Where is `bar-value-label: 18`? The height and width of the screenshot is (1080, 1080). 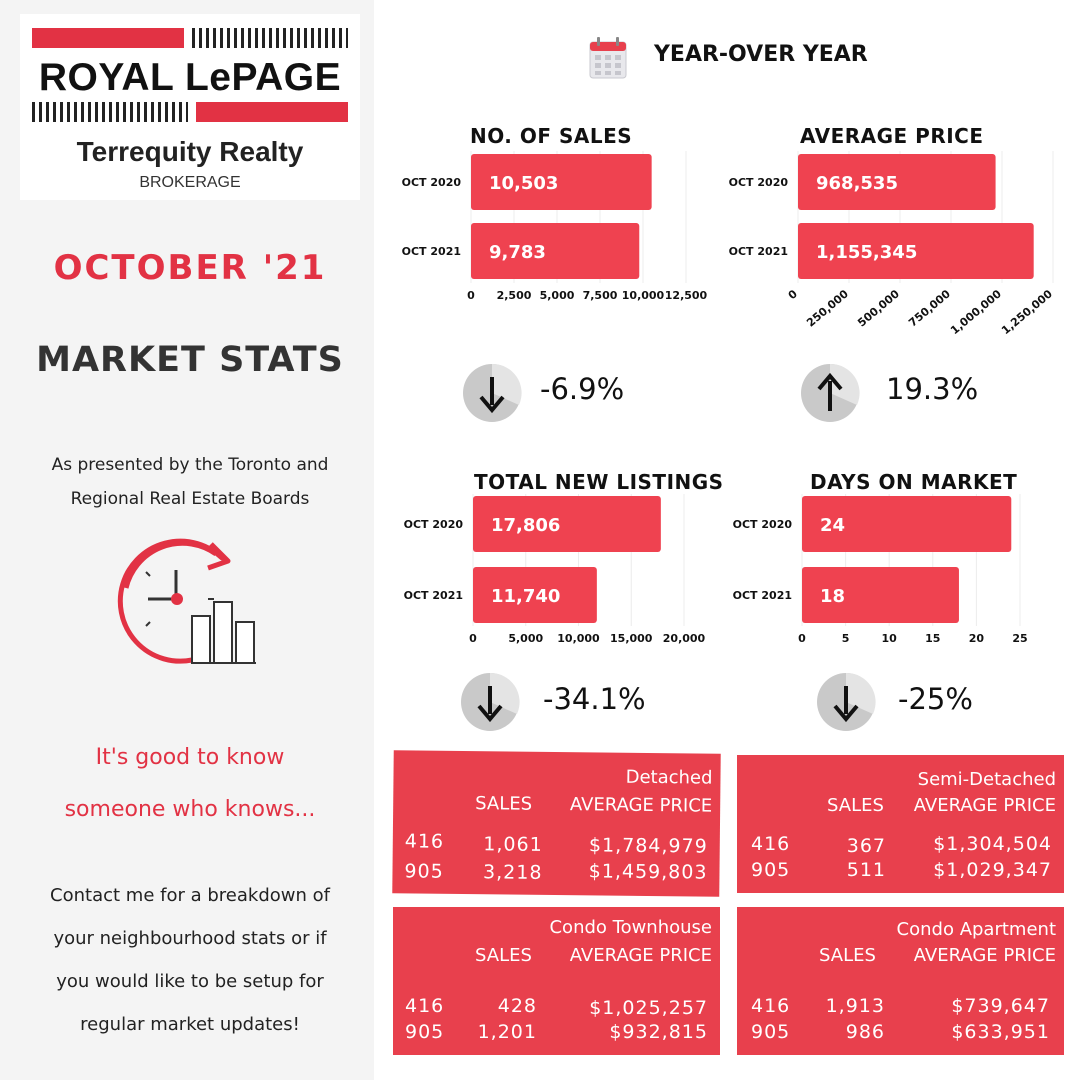 bar-value-label: 18 is located at coordinates (832, 596).